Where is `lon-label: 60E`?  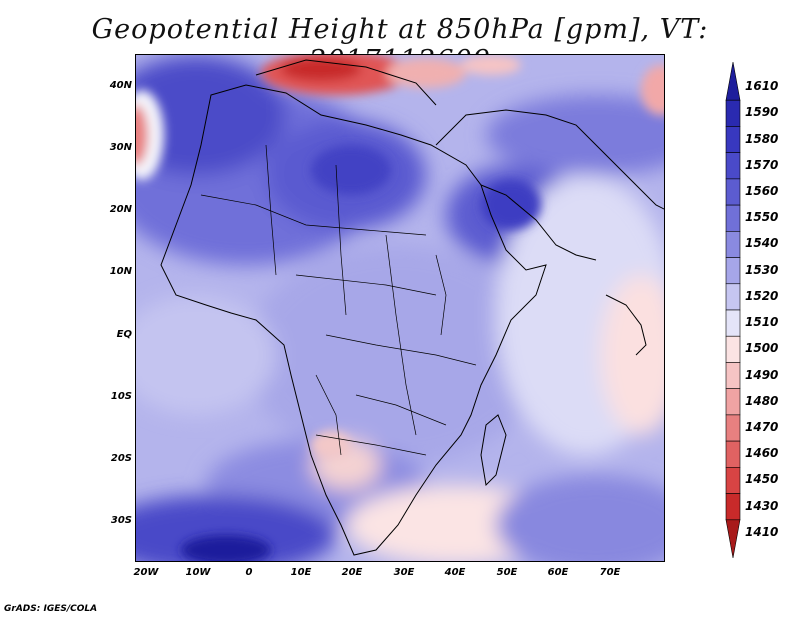
lon-label: 60E is located at coordinates (558, 572).